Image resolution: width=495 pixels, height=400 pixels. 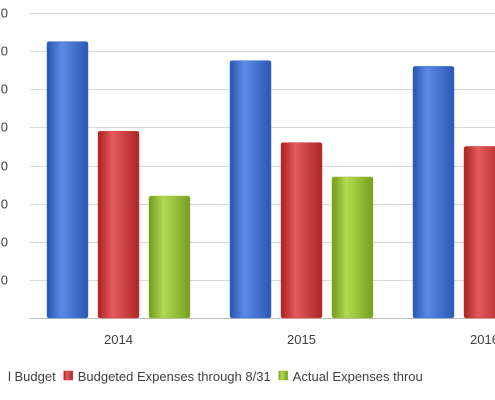 I want to click on x-tick-label: 2015, so click(x=301, y=339).